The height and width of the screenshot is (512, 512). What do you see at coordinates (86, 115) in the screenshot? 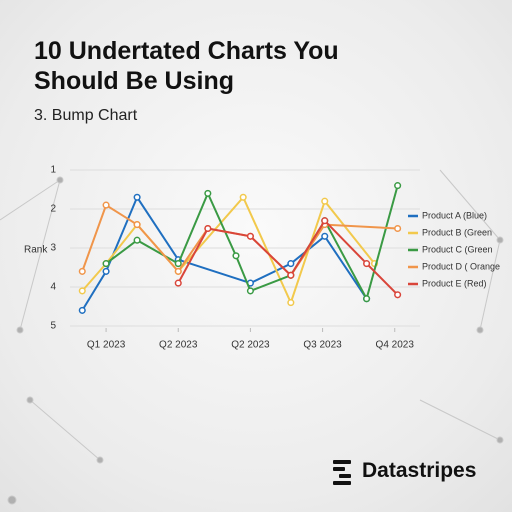
I see `chart-subtitle: 3. Bump Chart` at bounding box center [86, 115].